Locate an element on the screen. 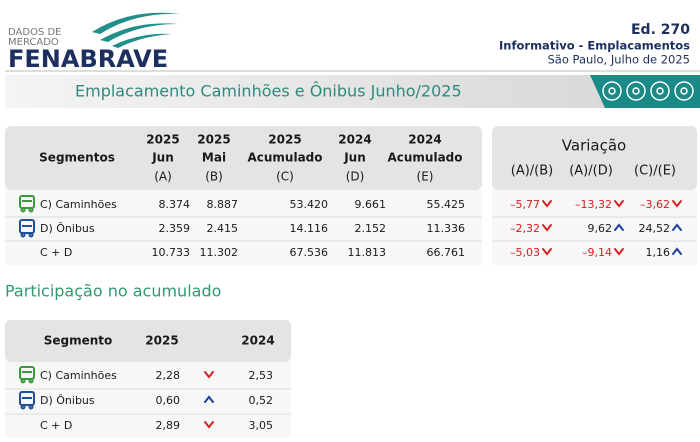  column-ref: (B) is located at coordinates (214, 177).